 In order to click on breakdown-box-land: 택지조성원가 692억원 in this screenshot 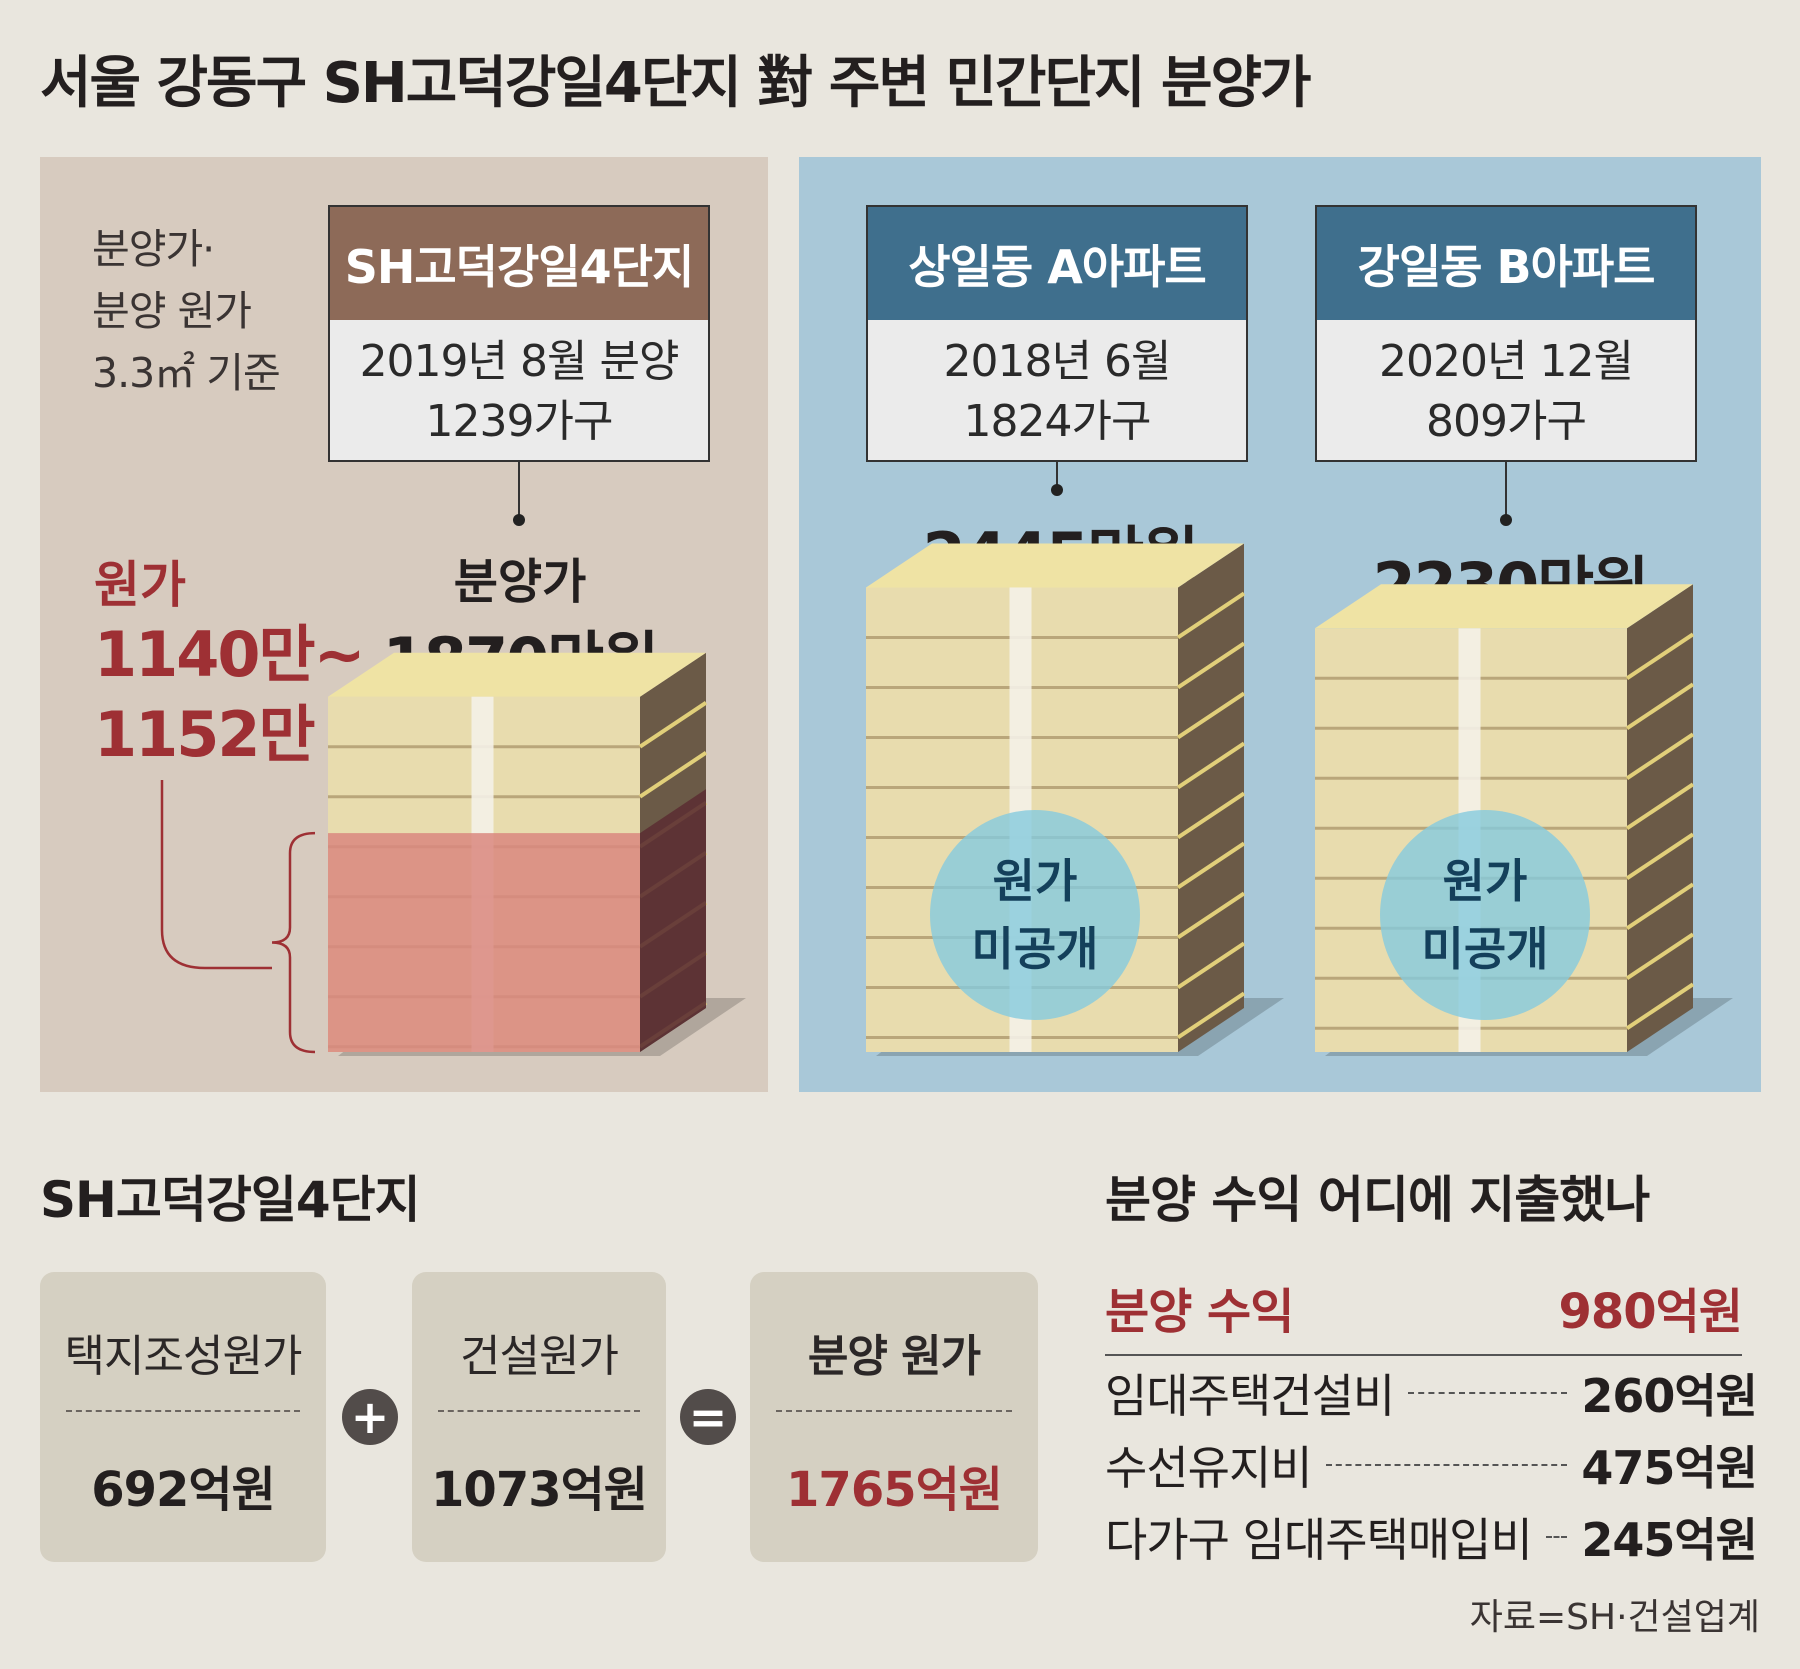, I will do `click(183, 1417)`.